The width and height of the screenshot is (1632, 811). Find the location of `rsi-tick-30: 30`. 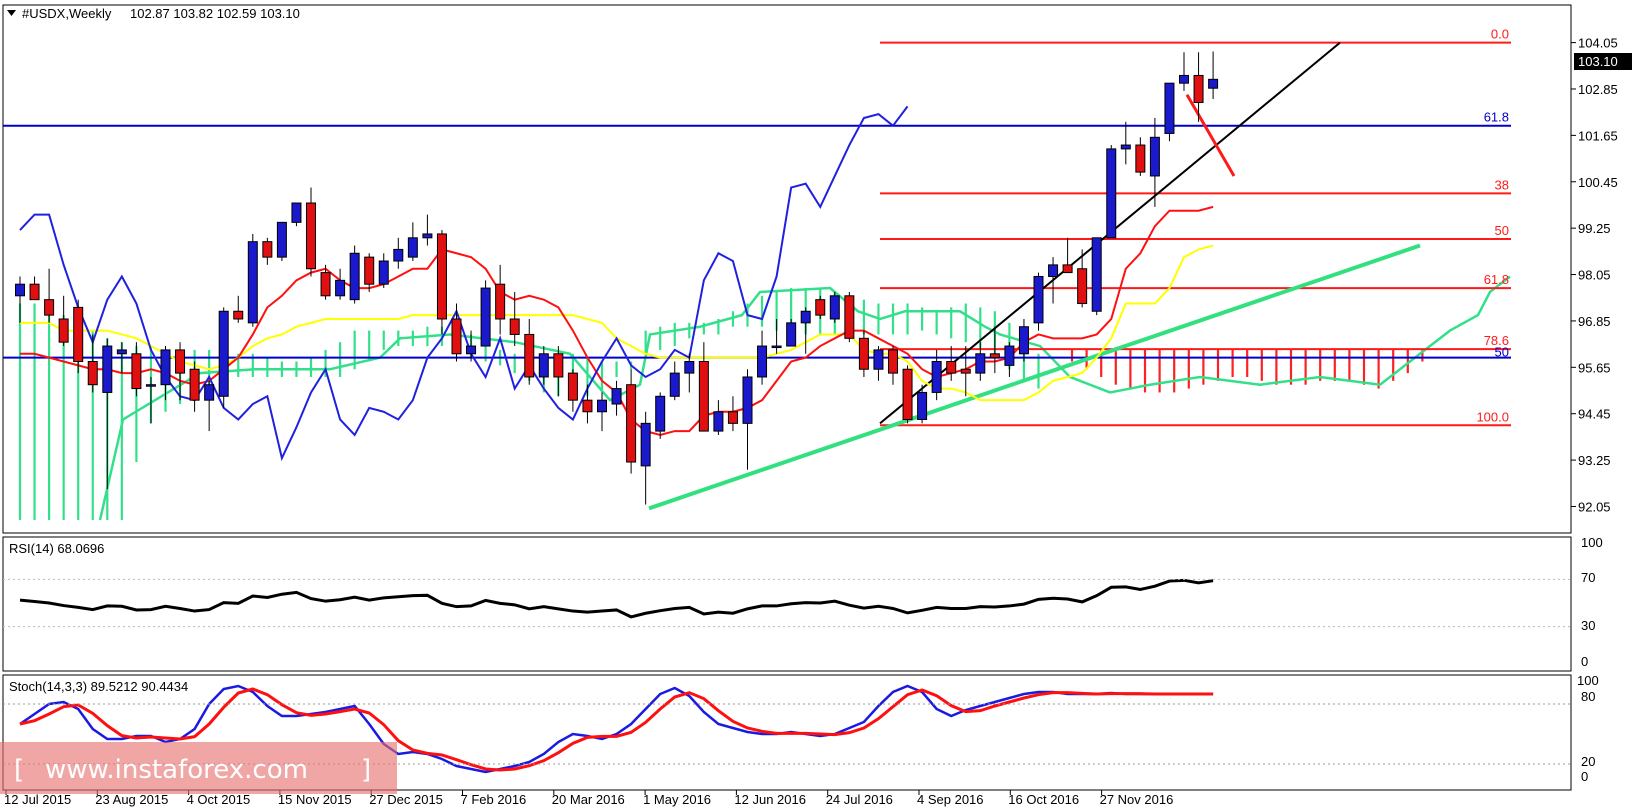

rsi-tick-30: 30 is located at coordinates (1588, 625).